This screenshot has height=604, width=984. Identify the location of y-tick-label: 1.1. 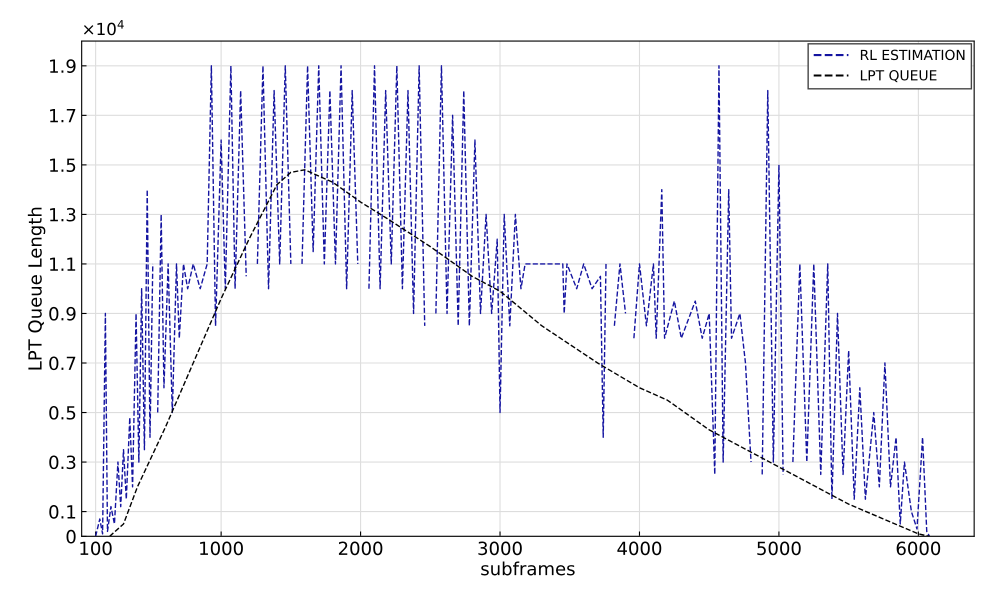
(63, 264).